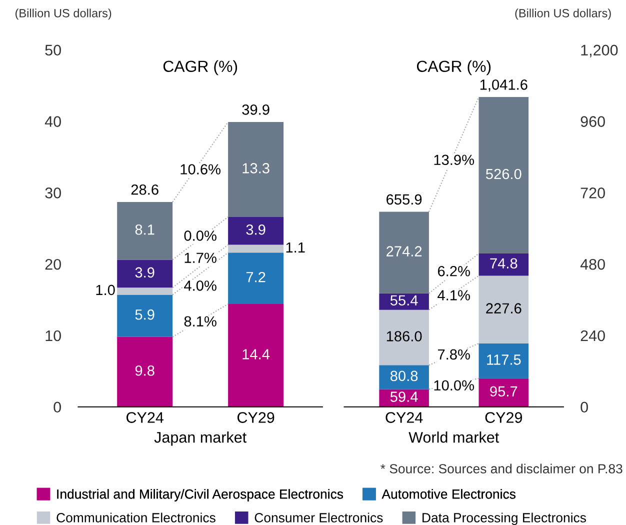 Image resolution: width=626 pixels, height=525 pixels. What do you see at coordinates (200, 257) in the screenshot?
I see `annotation: 1.7%` at bounding box center [200, 257].